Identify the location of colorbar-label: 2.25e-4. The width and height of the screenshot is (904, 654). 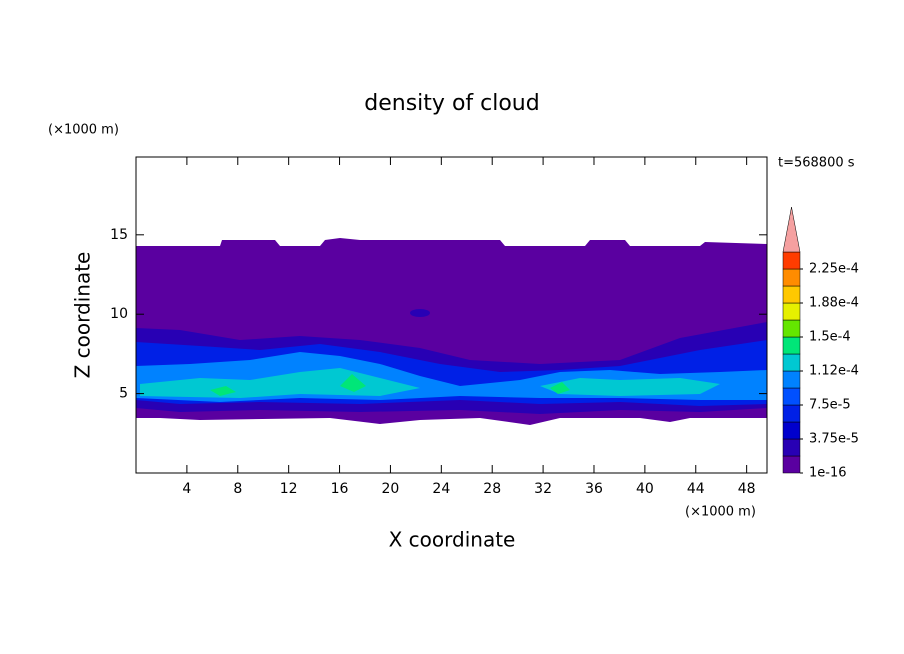
(834, 269).